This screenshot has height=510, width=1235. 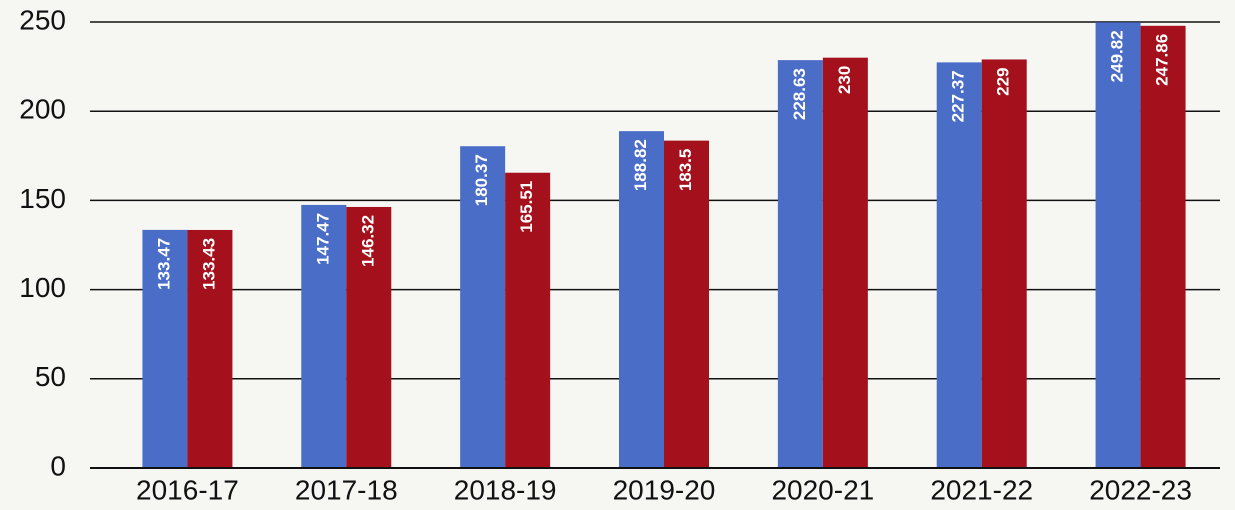 I want to click on value-label: 249.82, so click(x=1117, y=56).